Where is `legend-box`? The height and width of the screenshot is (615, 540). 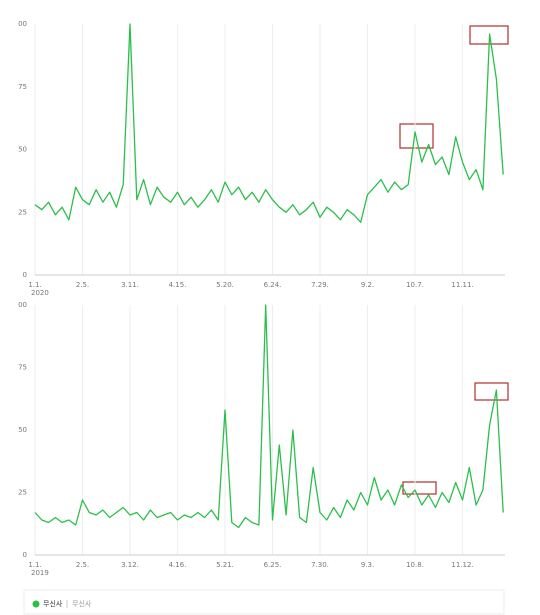
legend-box is located at coordinates (264, 602).